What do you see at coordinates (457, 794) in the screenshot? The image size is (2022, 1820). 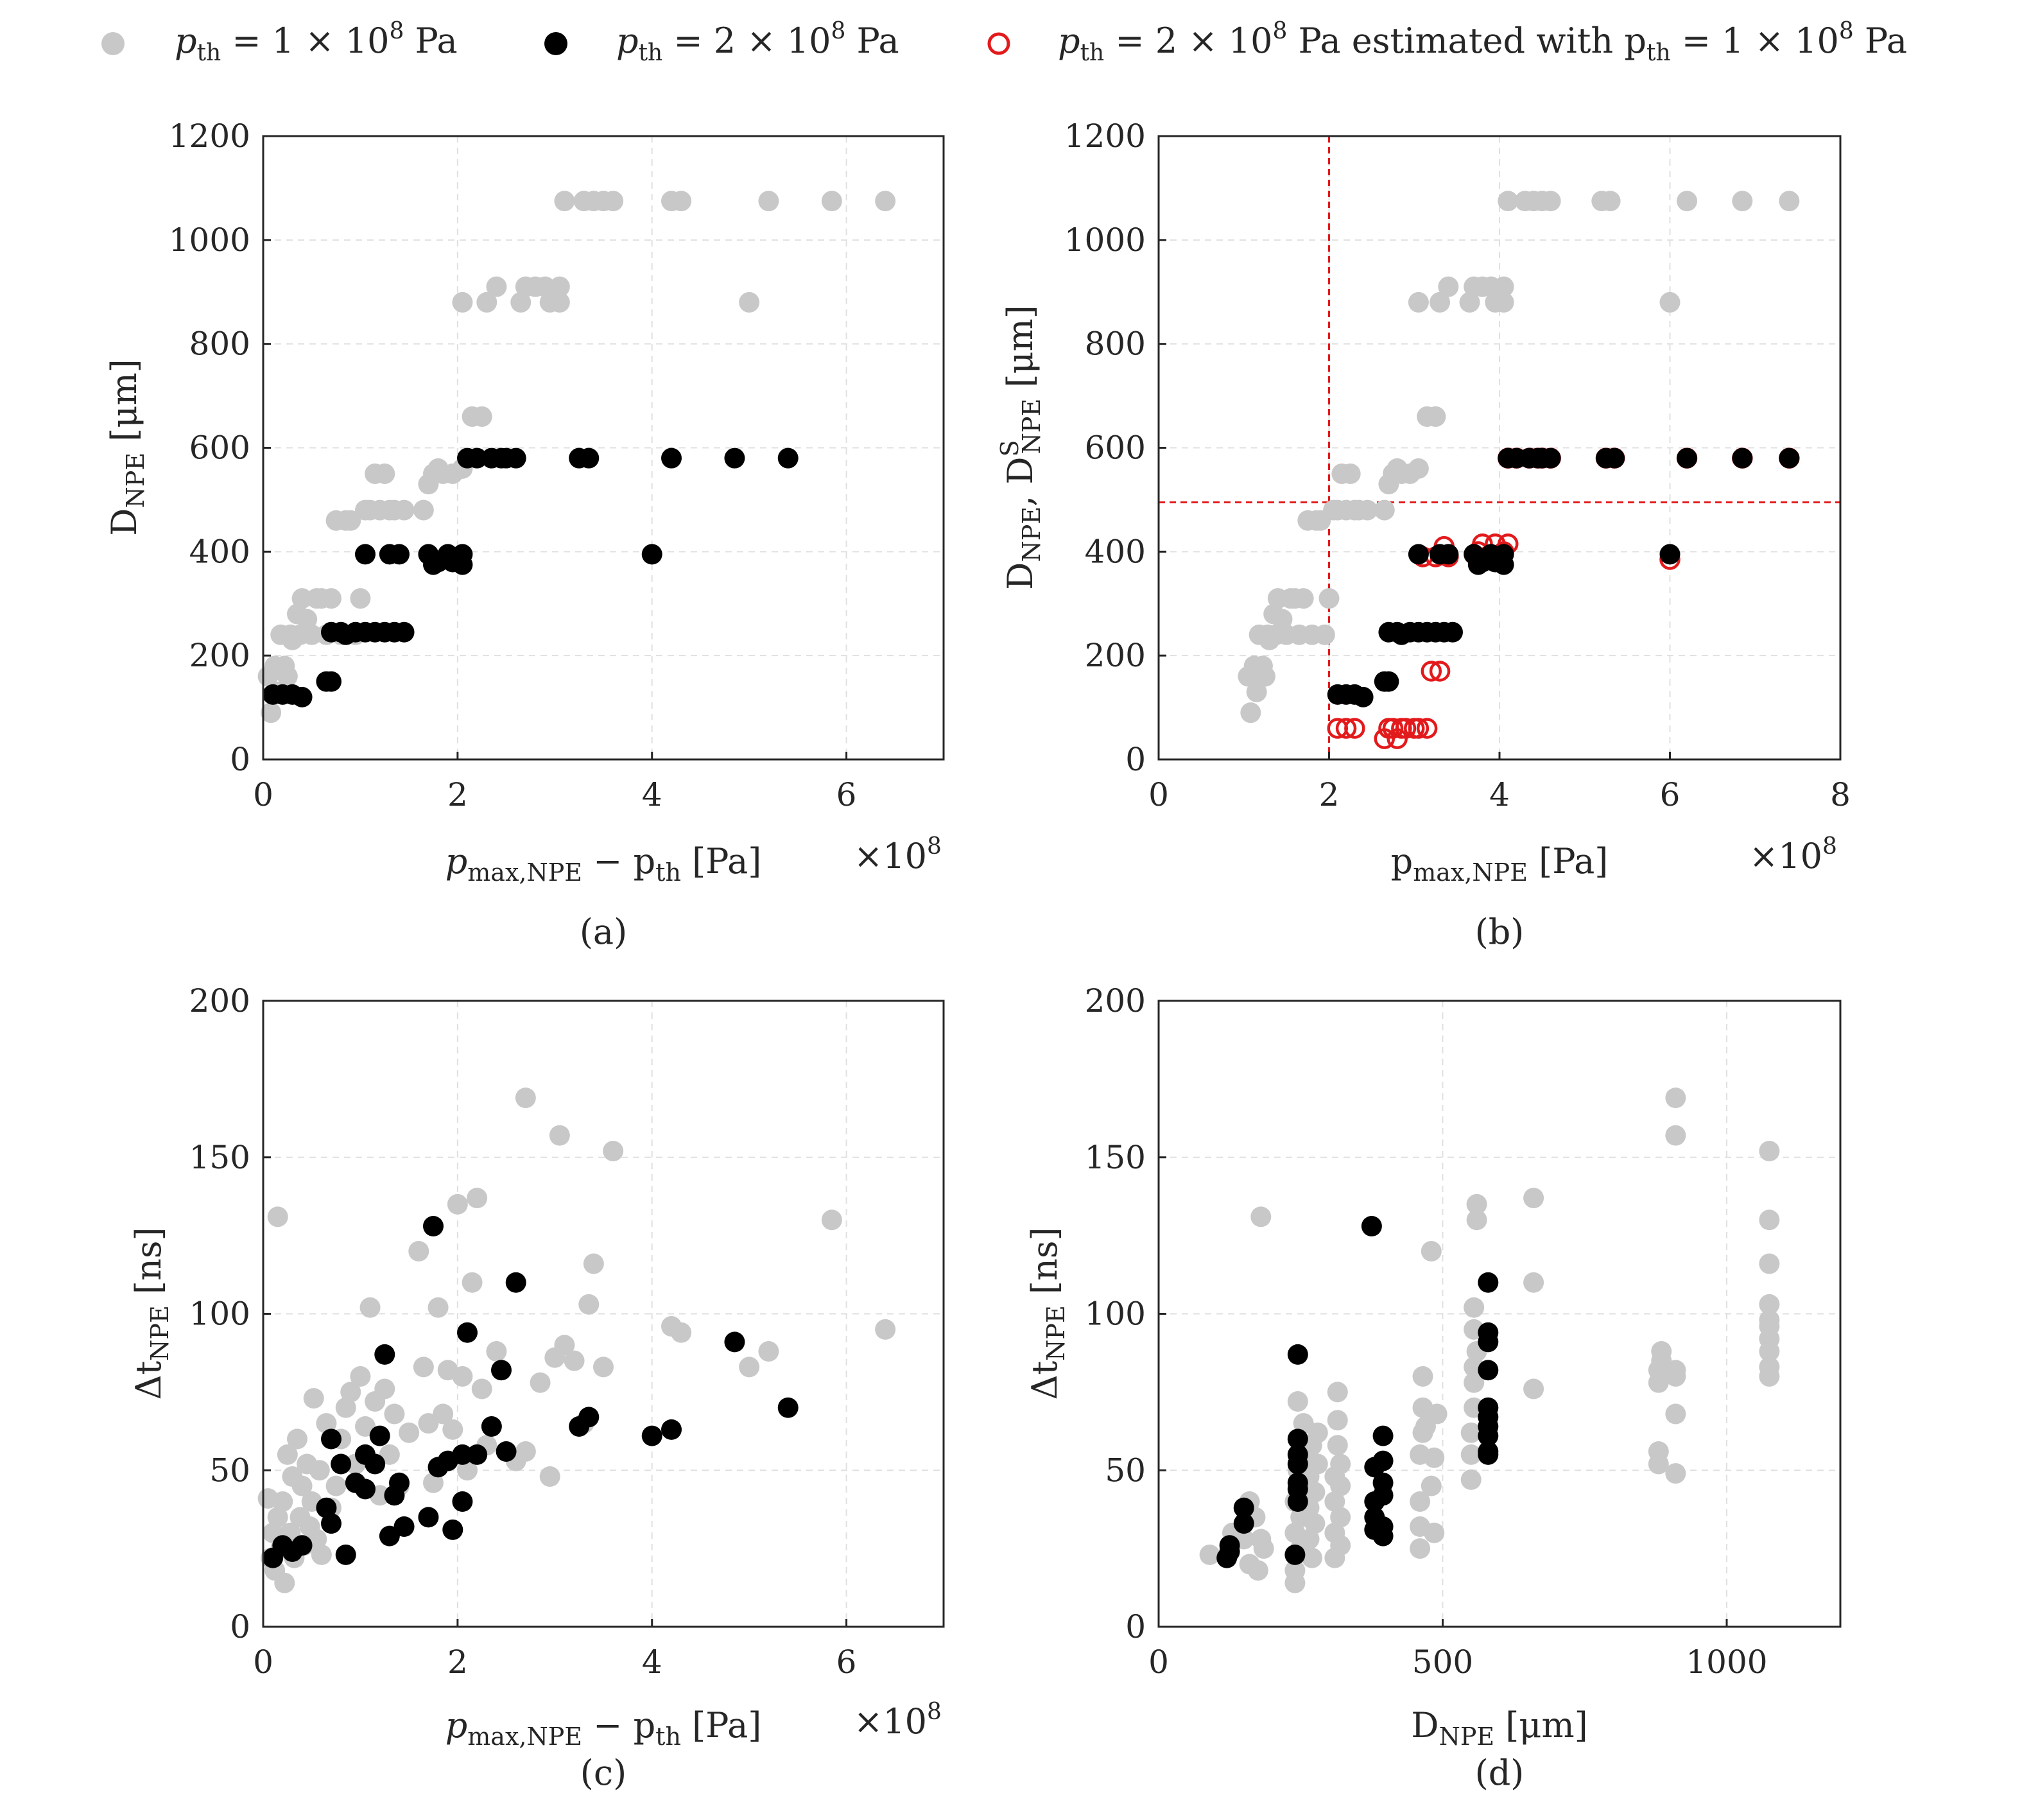 I see `x-tick-label: 2` at bounding box center [457, 794].